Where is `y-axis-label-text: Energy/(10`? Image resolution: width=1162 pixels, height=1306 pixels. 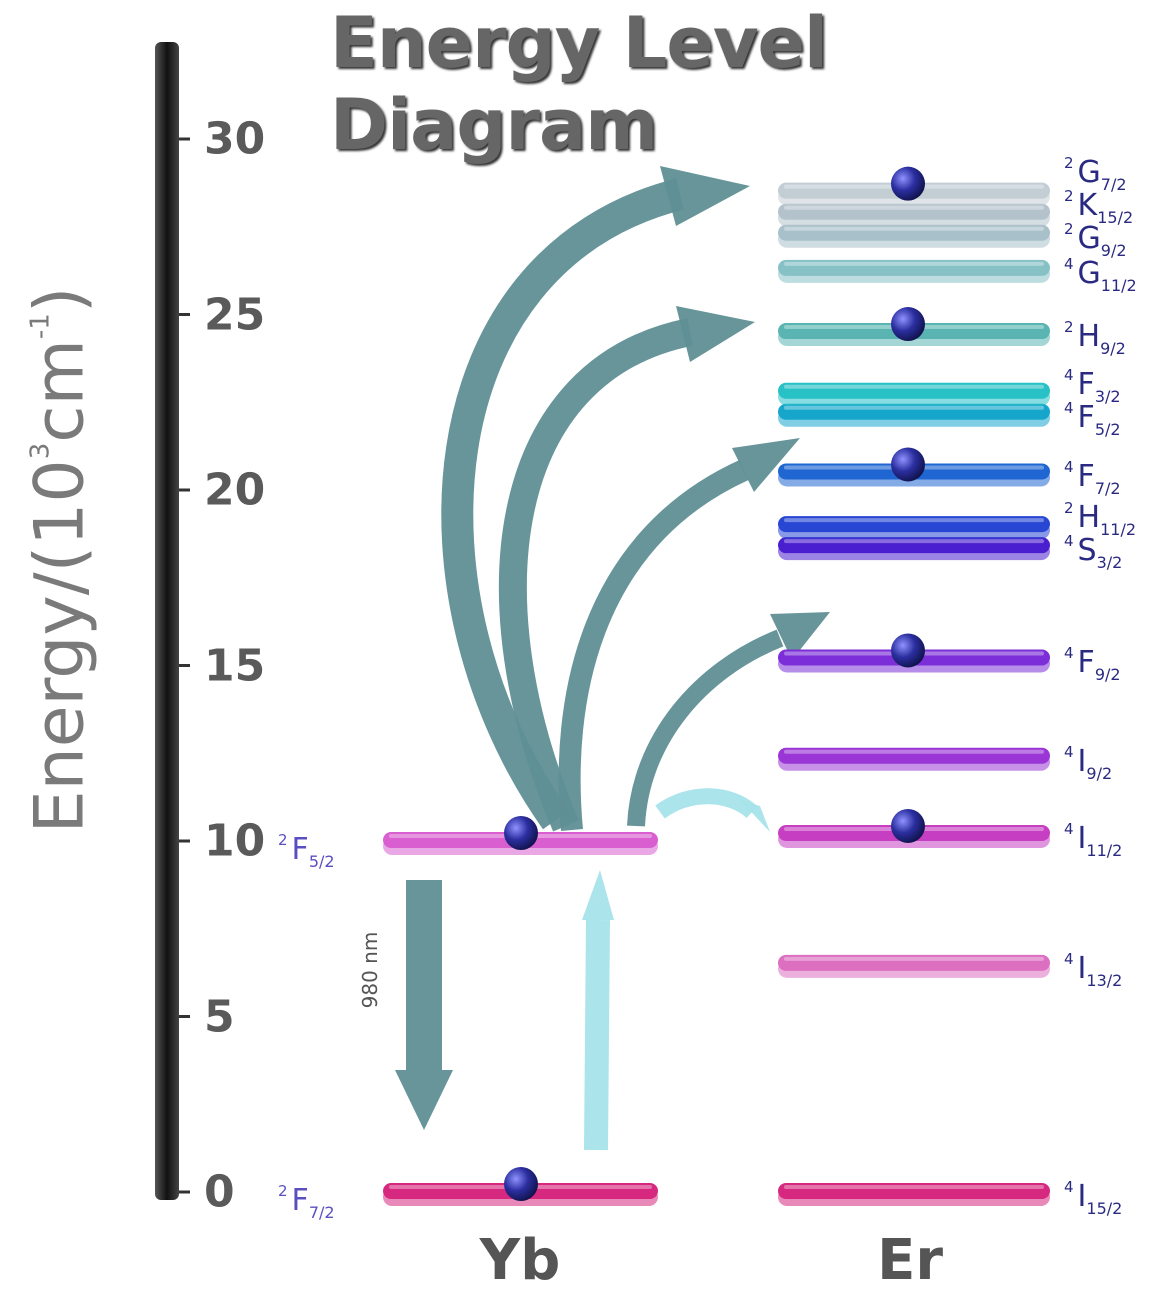 y-axis-label-text: Energy/(10 is located at coordinates (60, 646).